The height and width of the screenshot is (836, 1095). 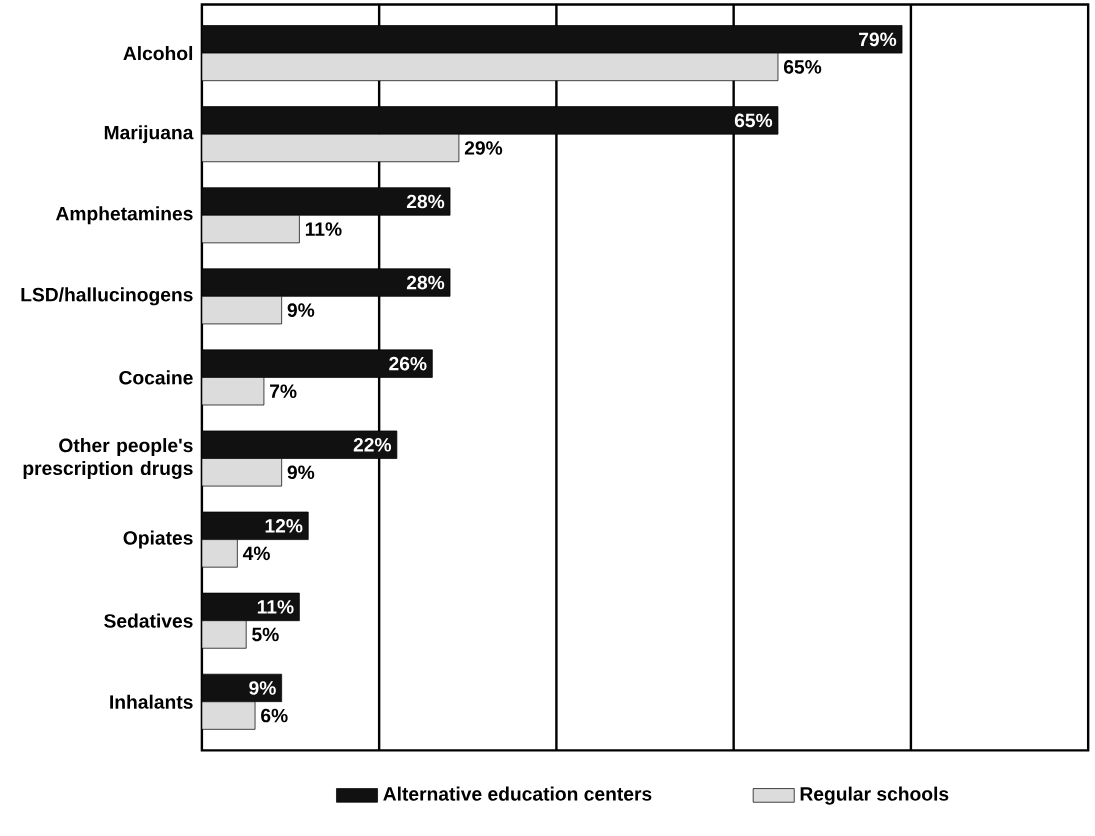 I want to click on data-label: 5%, so click(x=265, y=634).